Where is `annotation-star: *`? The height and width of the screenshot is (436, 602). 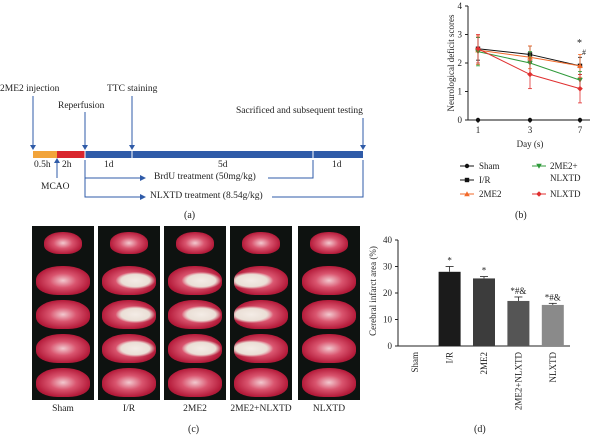
annotation-star: * is located at coordinates (579, 43).